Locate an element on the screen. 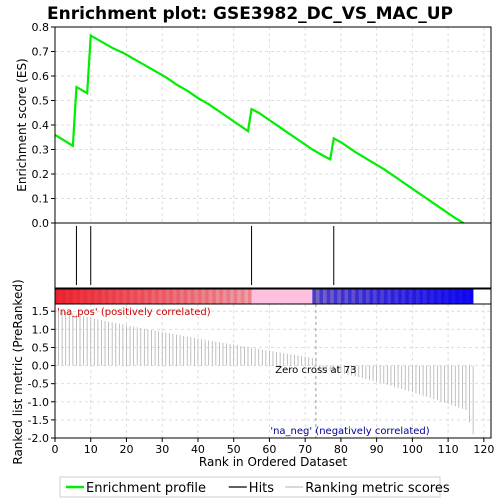 The height and width of the screenshot is (504, 500). y-axis-label-bottom: Ranked list metric (PreRanked) is located at coordinates (18, 371).